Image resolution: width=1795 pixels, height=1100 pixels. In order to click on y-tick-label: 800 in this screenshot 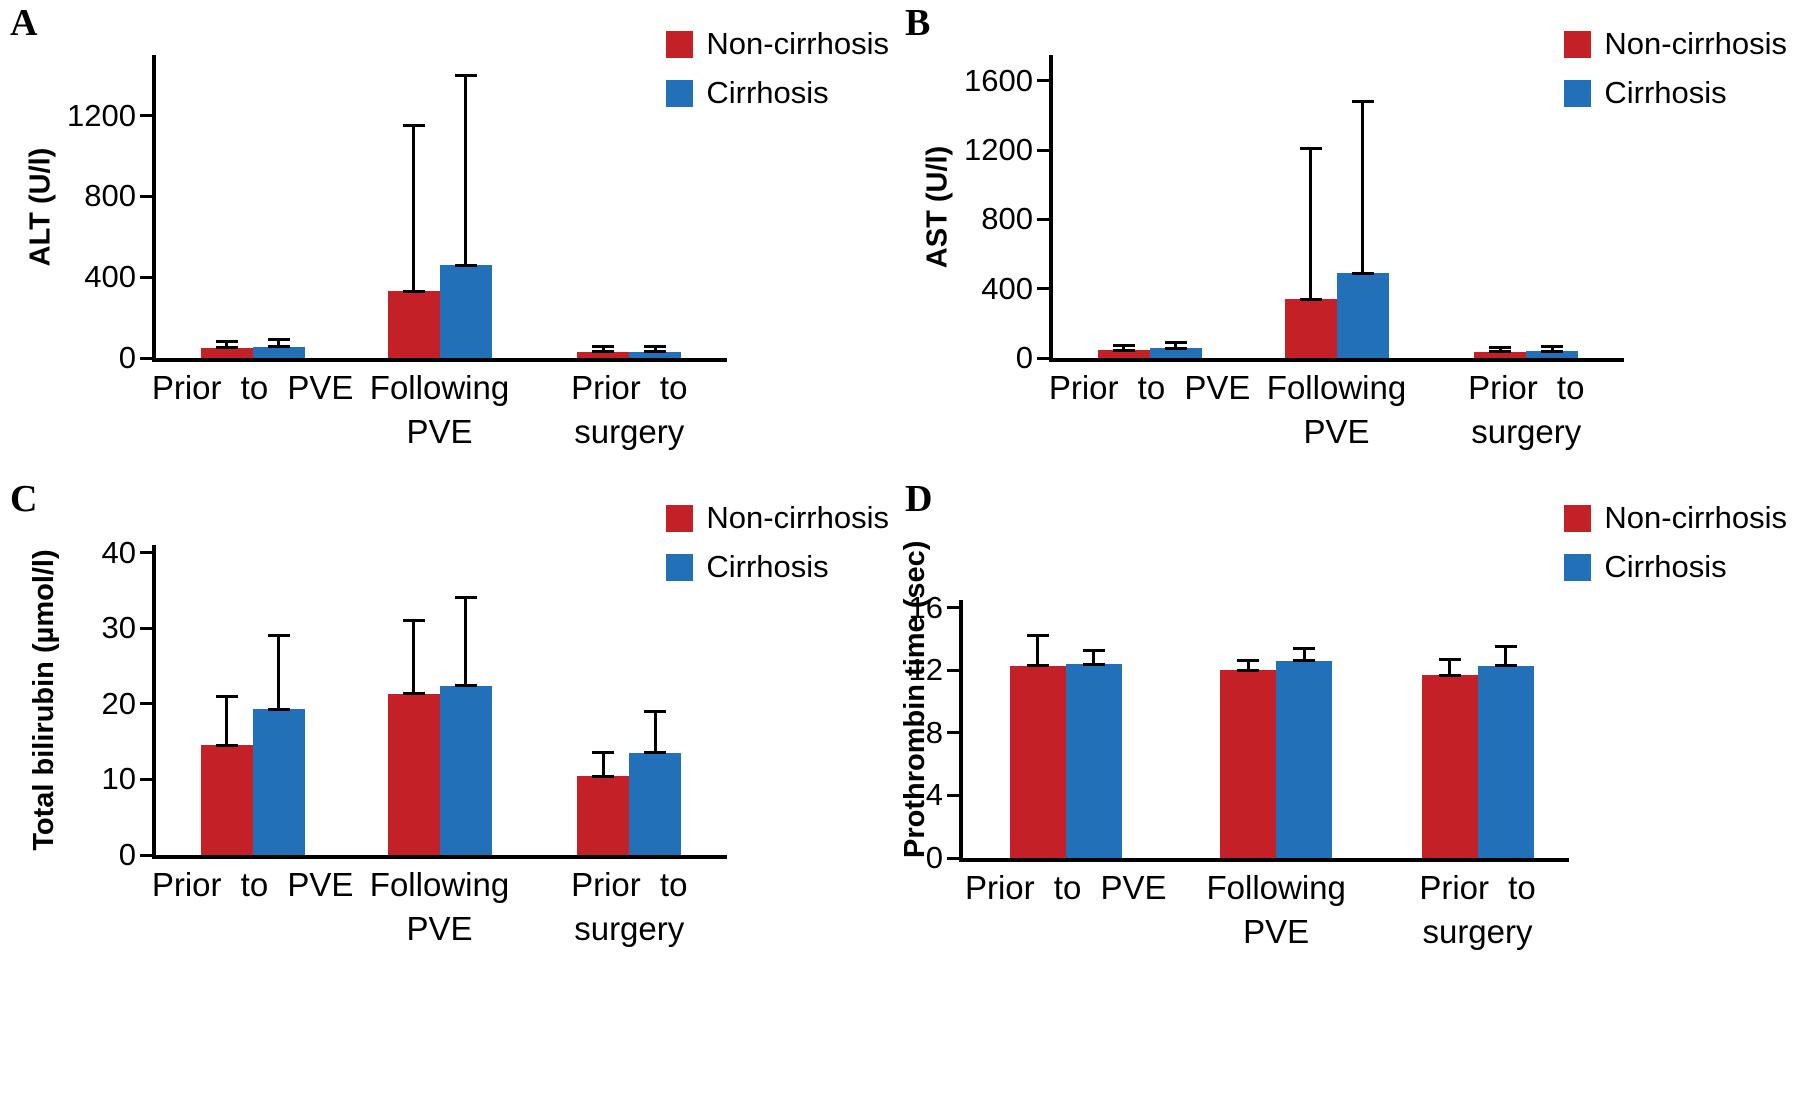, I will do `click(1007, 219)`.